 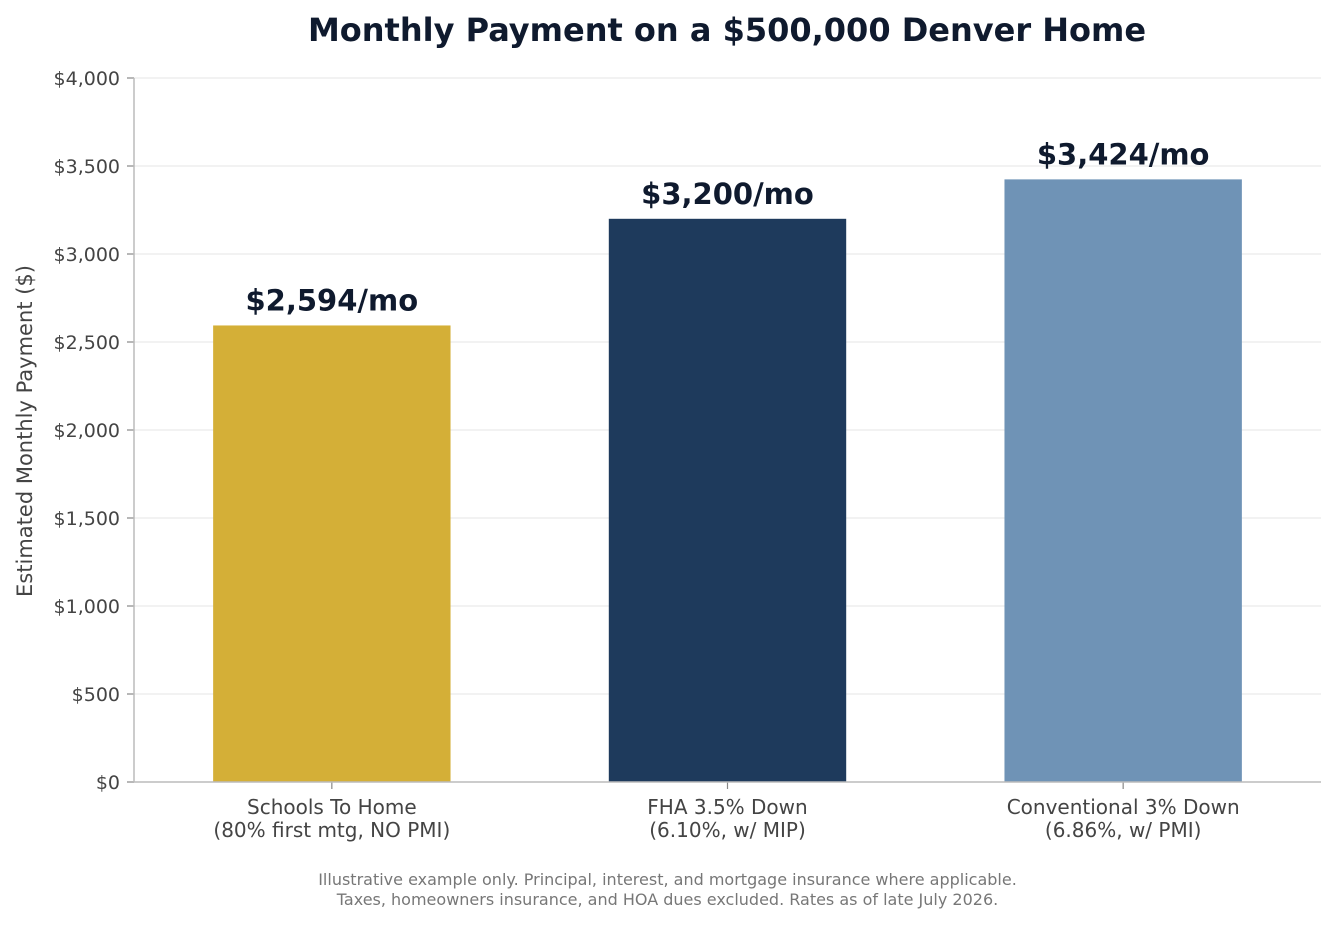 I want to click on bar-value-label: $3,424/mo, so click(x=1123, y=154).